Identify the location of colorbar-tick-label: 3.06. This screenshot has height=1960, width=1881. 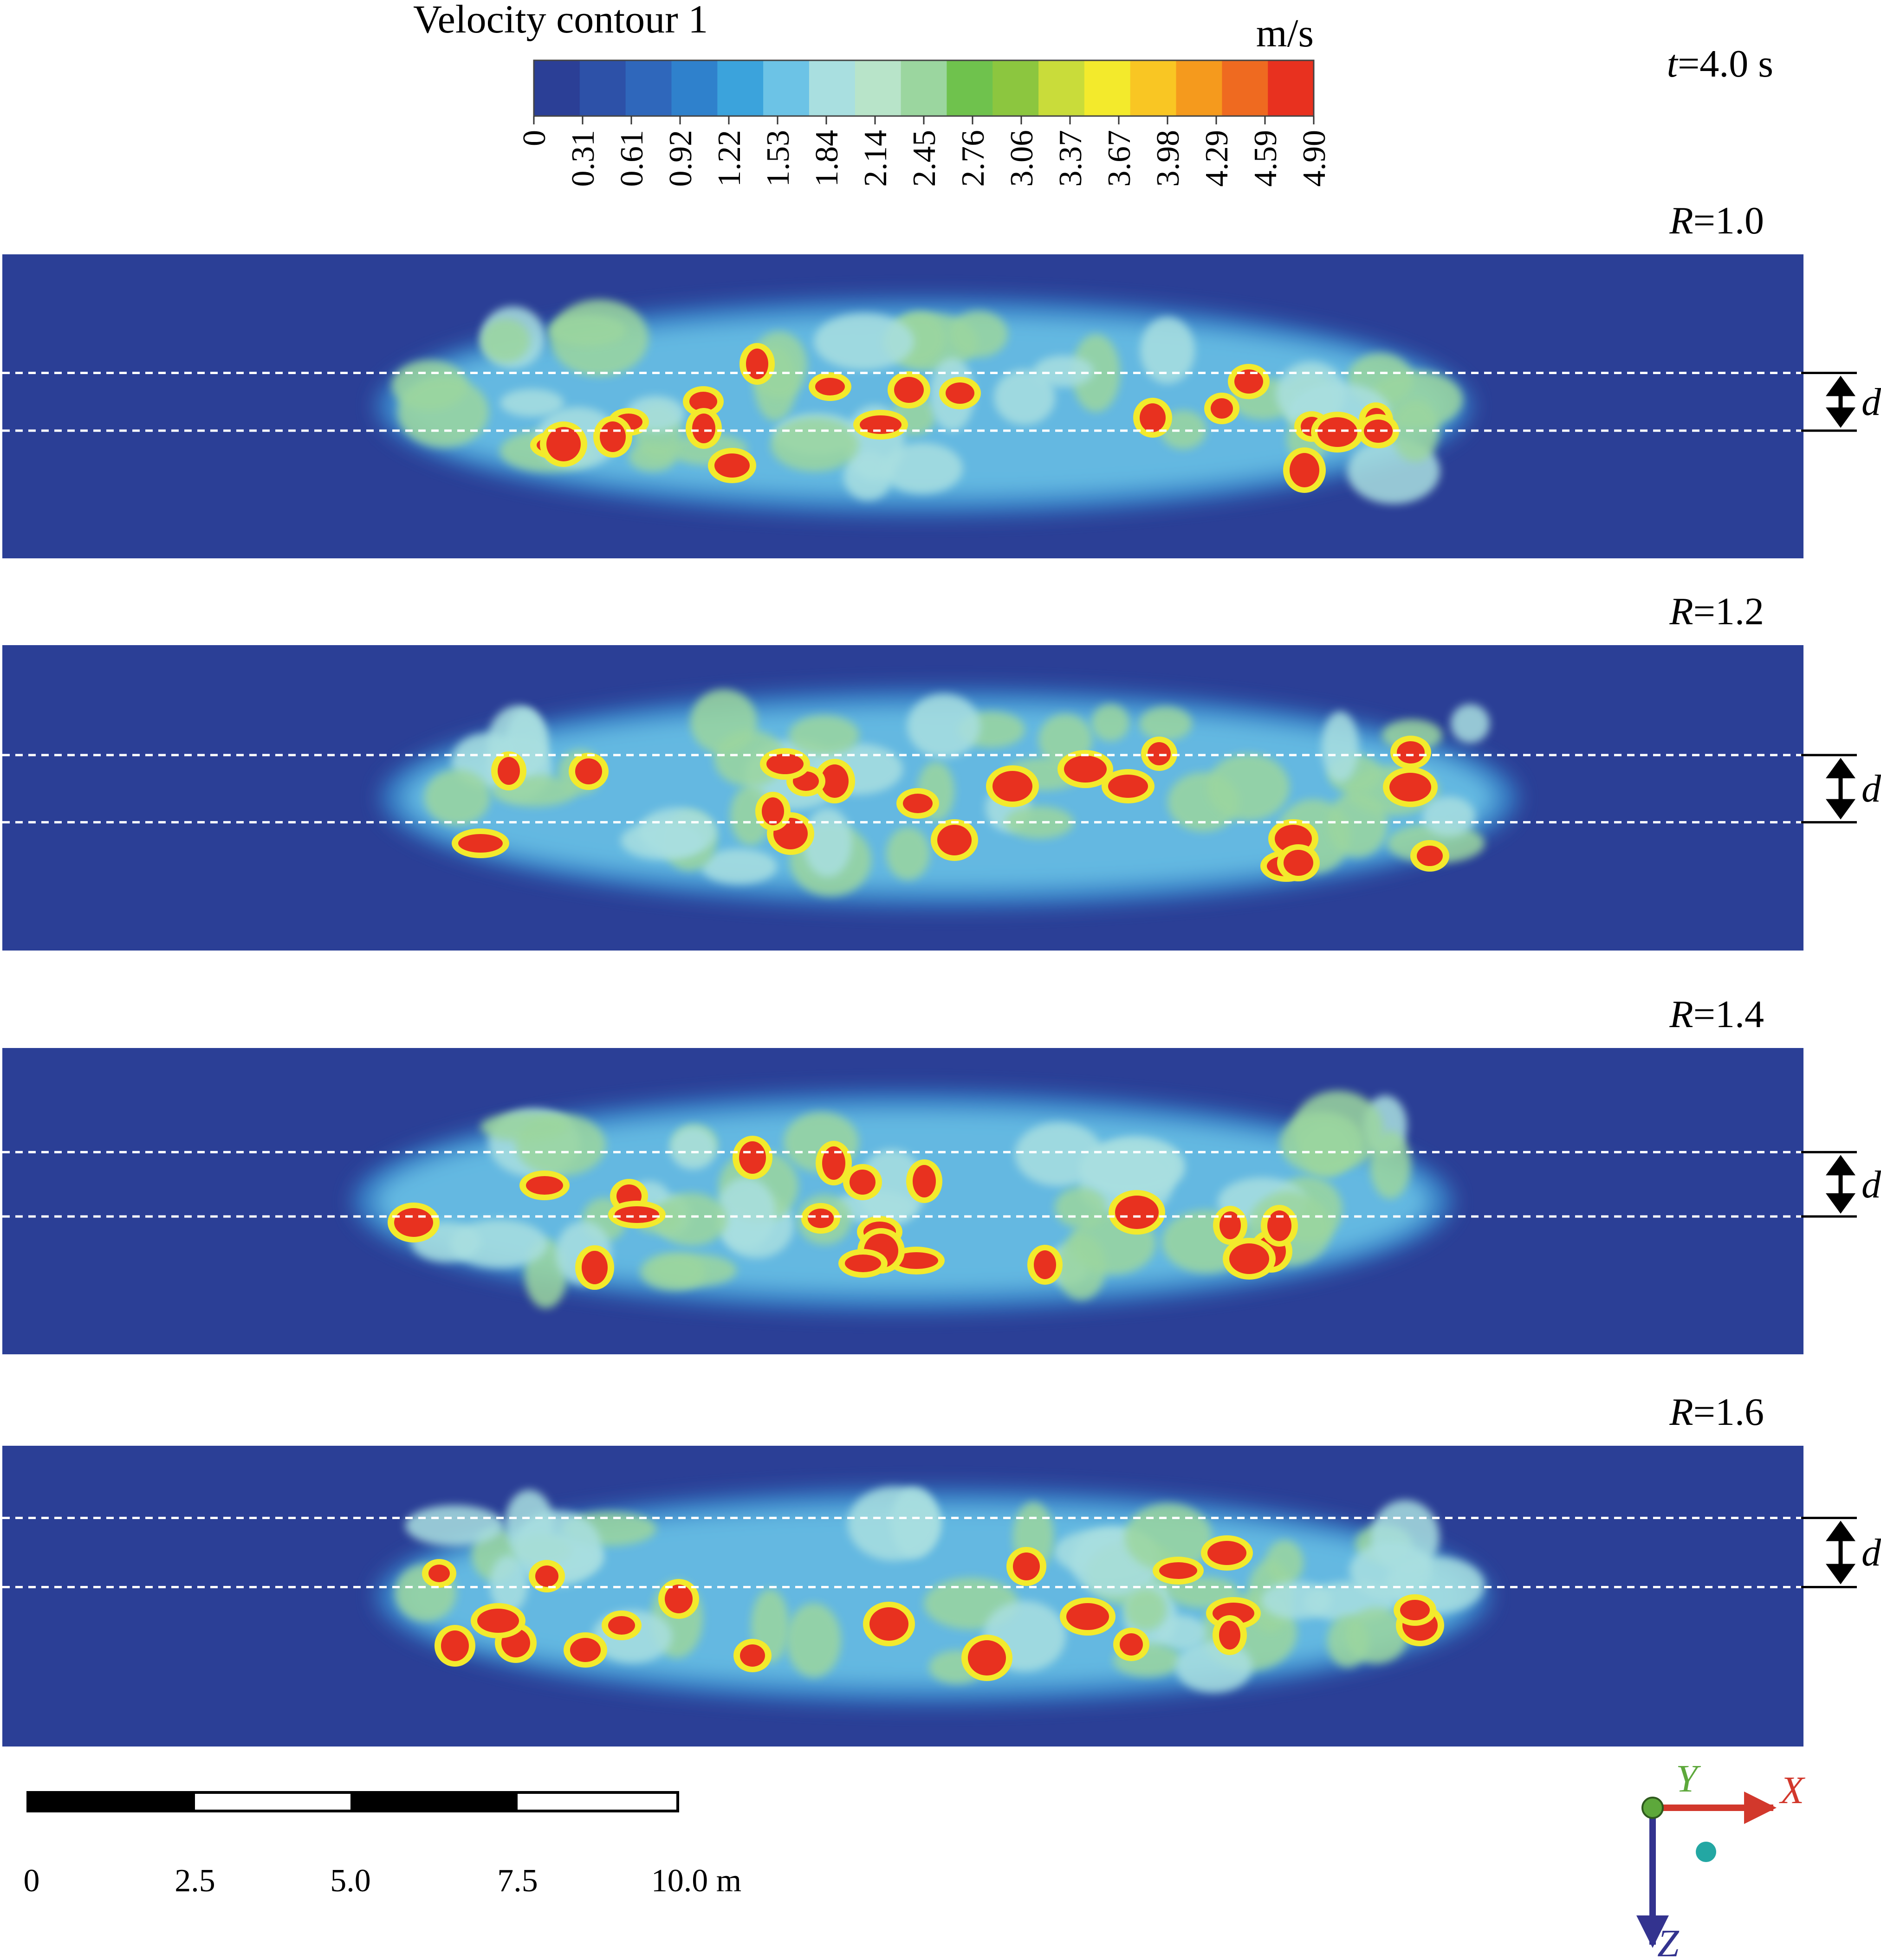
(1022, 158).